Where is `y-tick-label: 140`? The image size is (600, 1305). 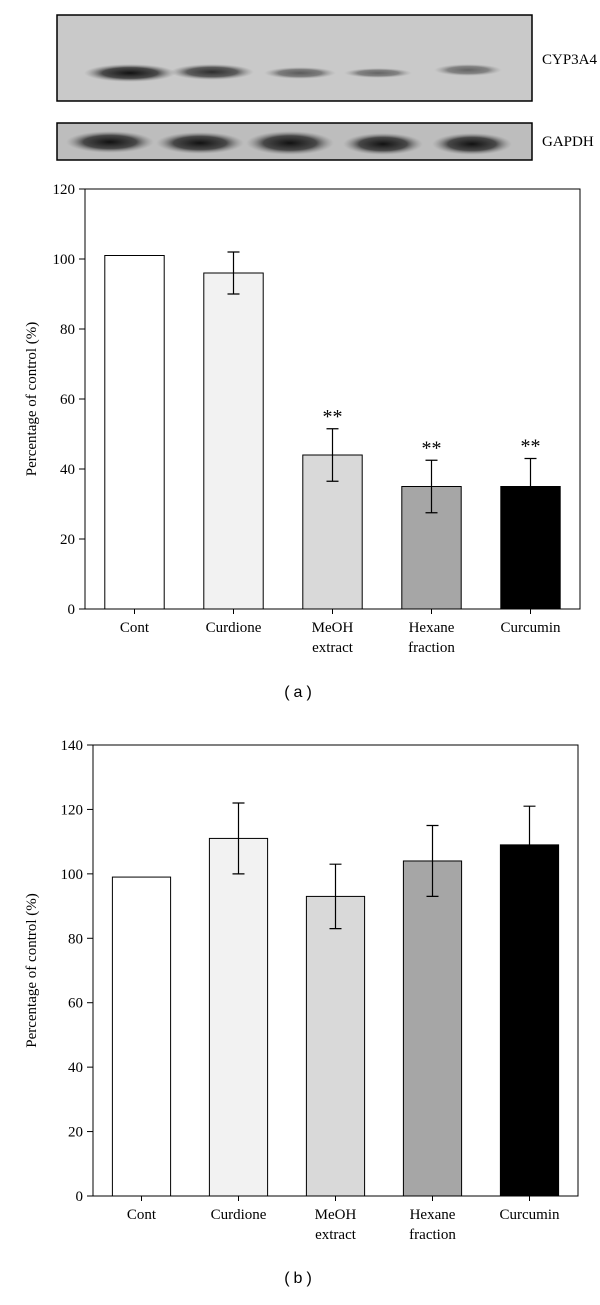
y-tick-label: 140 is located at coordinates (72, 746).